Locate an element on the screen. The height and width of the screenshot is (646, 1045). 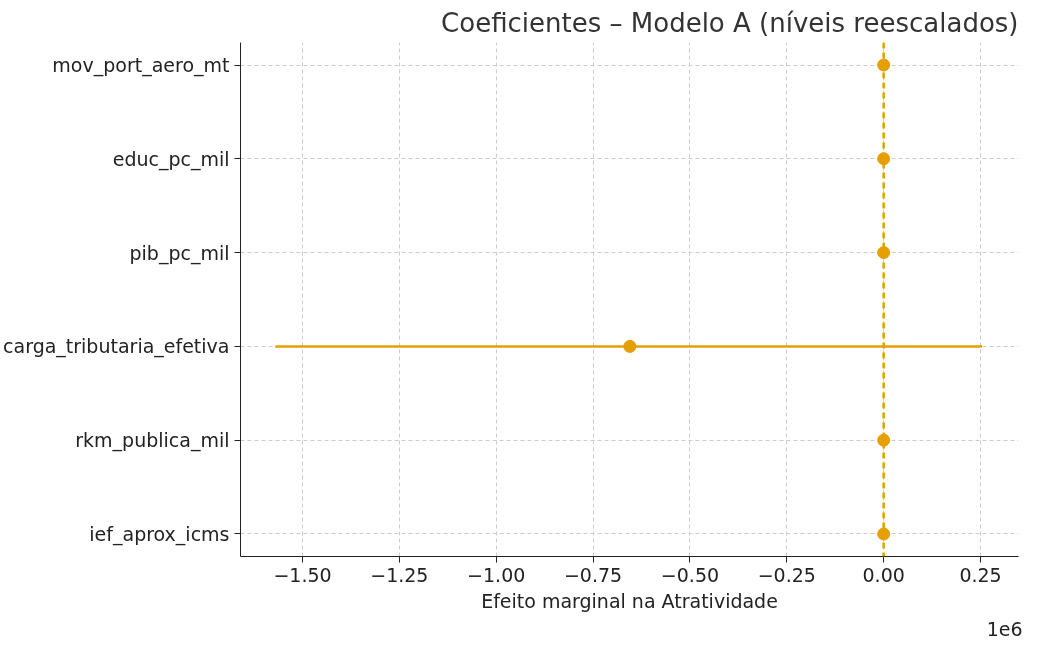
x-axis-title: Efeito marginal na Atratividade is located at coordinates (629, 600).